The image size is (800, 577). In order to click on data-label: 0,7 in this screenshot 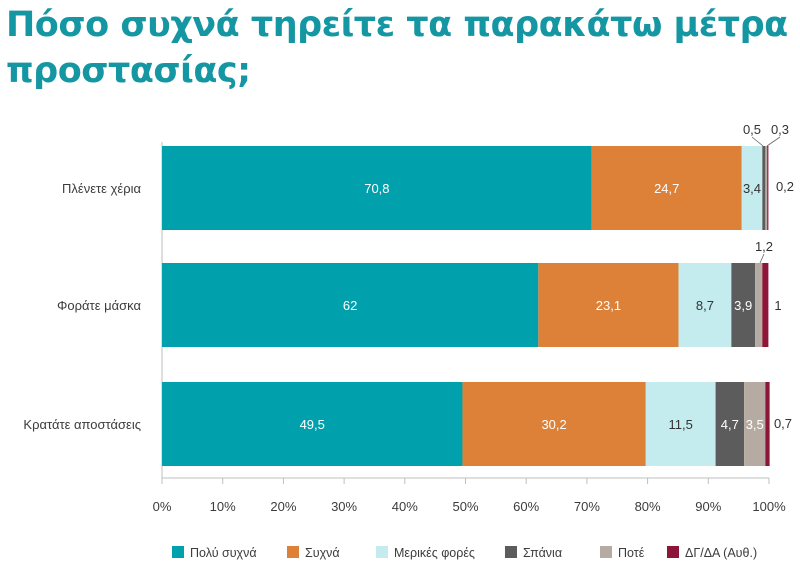, I will do `click(783, 423)`.